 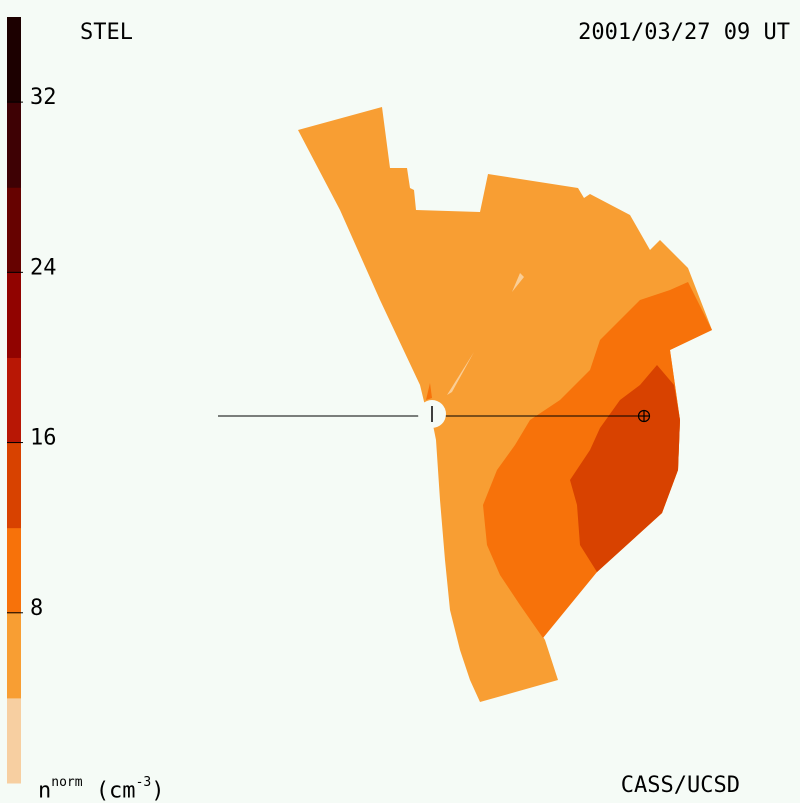 I want to click on timestamp-label: 2001/03/27 09 UT, so click(x=684, y=32).